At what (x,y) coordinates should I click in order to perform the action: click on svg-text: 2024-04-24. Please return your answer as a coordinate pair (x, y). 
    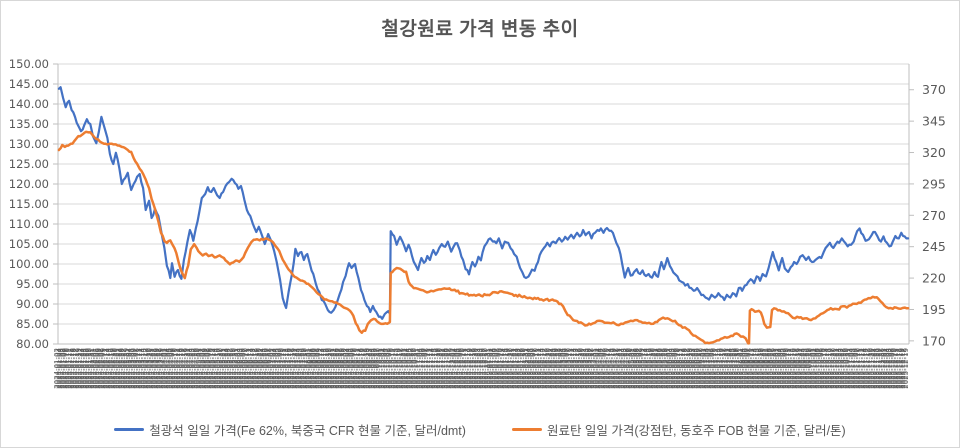
    Looking at the image, I should click on (191, 367).